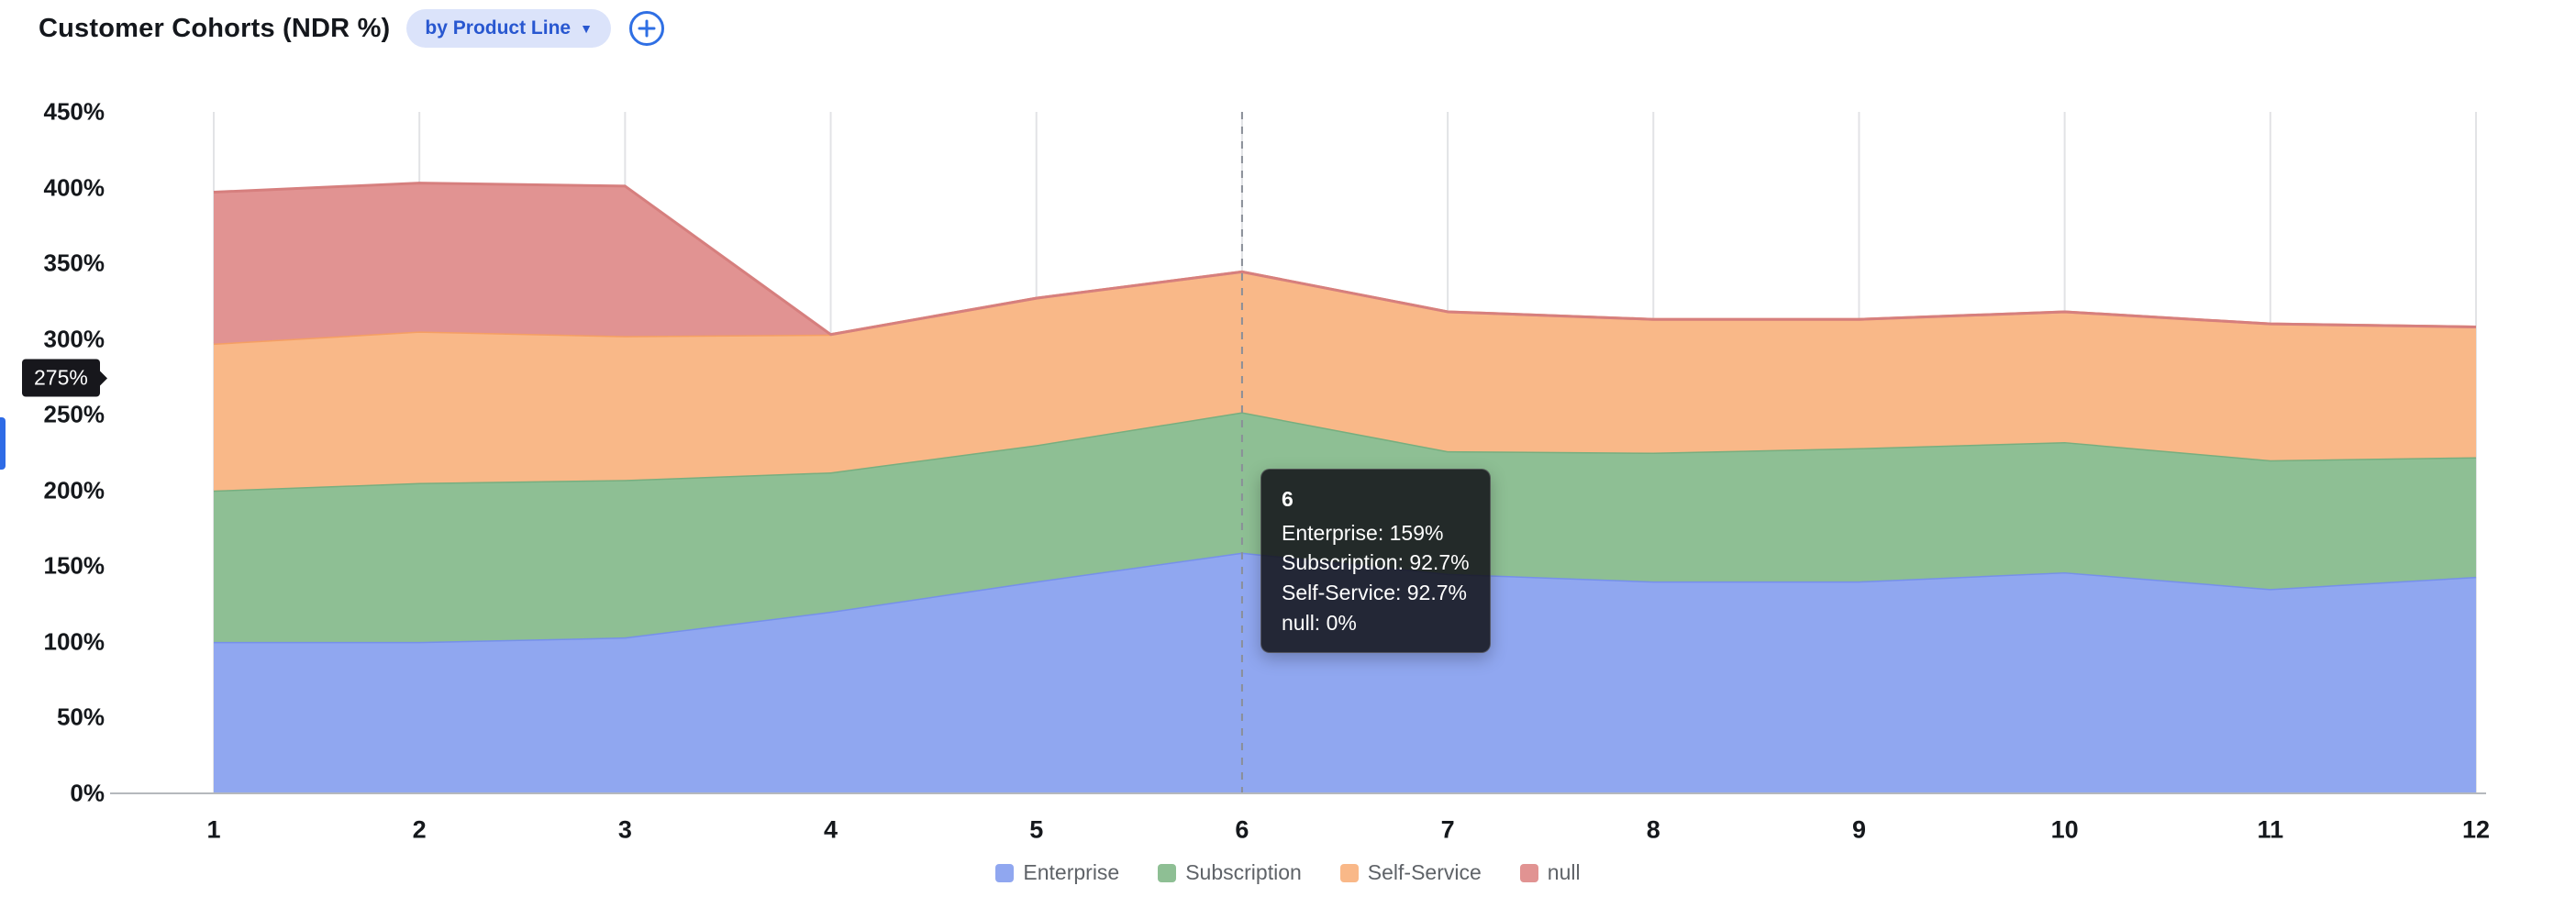 The width and height of the screenshot is (2576, 897). Describe the element at coordinates (1424, 872) in the screenshot. I see `legend-label: Self-Service` at that location.